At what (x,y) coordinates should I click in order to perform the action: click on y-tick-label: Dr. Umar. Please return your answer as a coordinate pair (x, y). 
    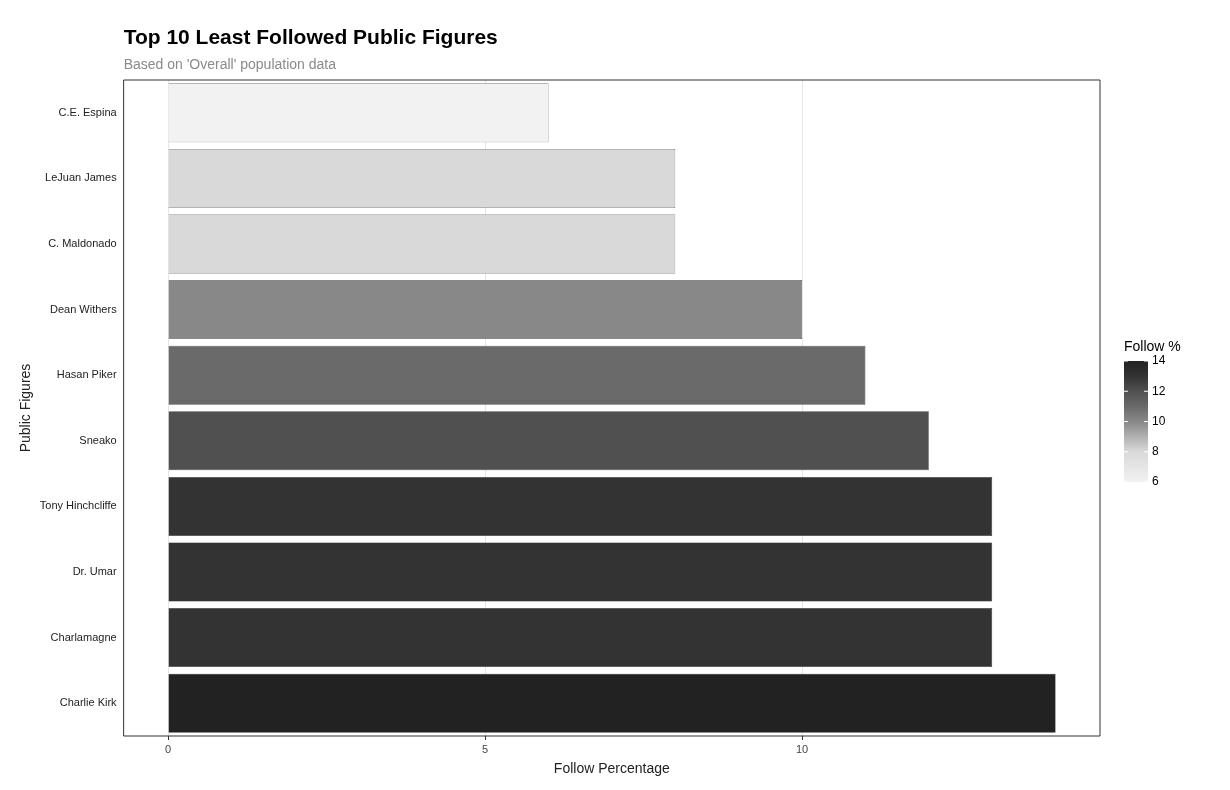
    Looking at the image, I should click on (94, 571).